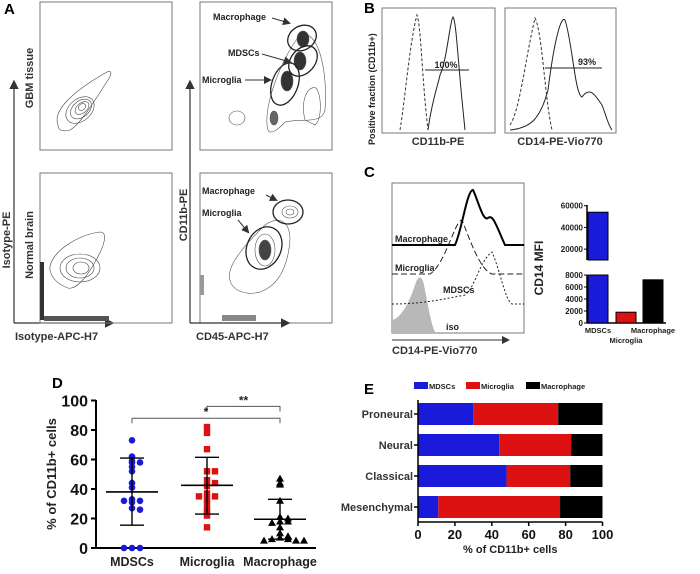 This screenshot has height=574, width=700. I want to click on c-y-tick-label: 0, so click(581, 323).